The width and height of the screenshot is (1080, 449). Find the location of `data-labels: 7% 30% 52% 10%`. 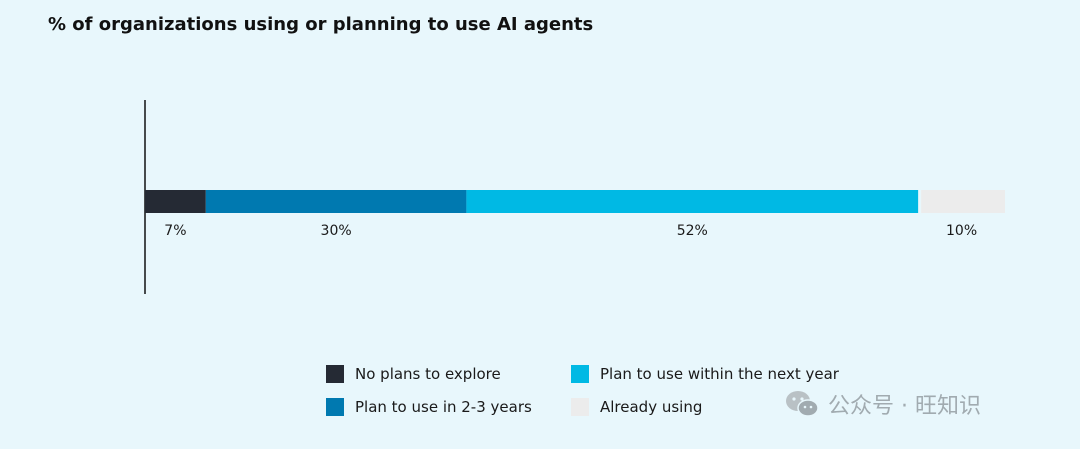

data-labels: 7% 30% 52% 10% is located at coordinates (570, 231).